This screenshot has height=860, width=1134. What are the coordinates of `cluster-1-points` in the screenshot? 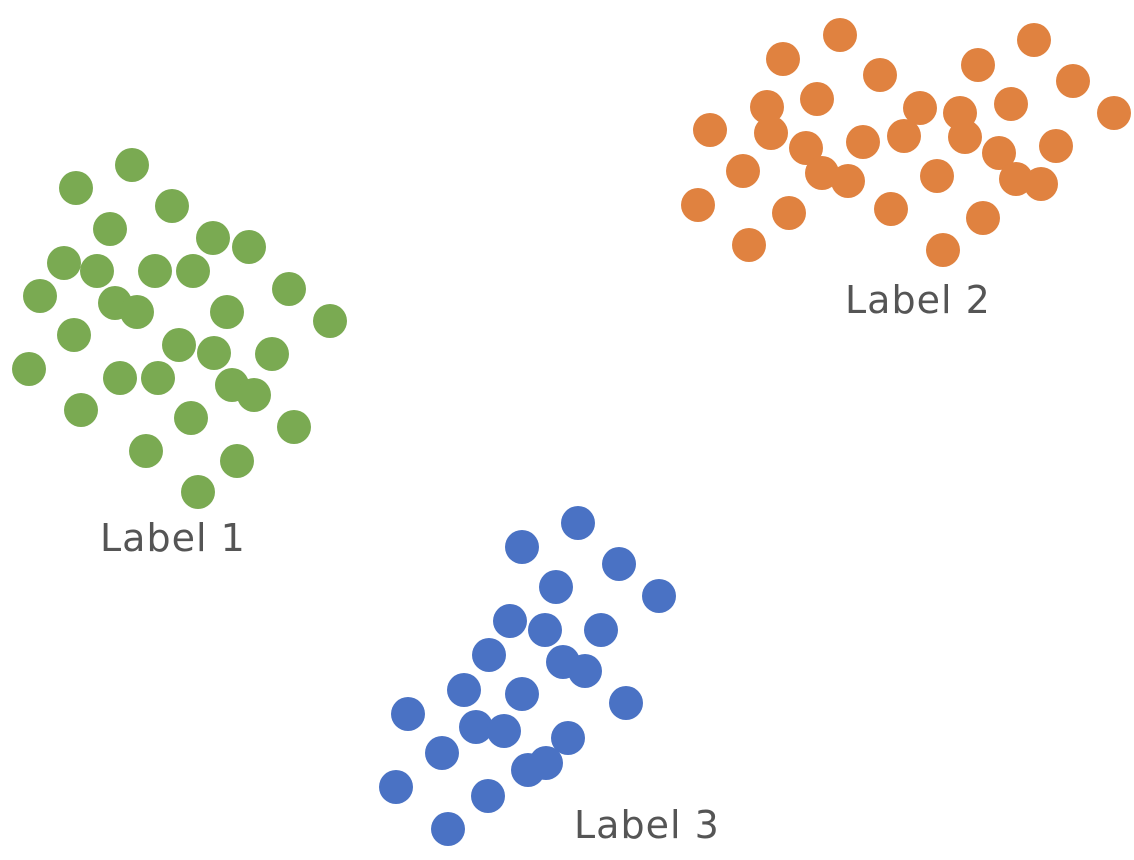 It's located at (179, 328).